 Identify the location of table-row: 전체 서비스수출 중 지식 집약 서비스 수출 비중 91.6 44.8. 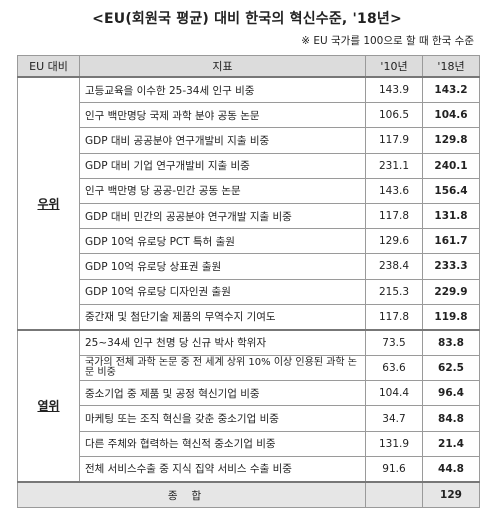
(249, 469).